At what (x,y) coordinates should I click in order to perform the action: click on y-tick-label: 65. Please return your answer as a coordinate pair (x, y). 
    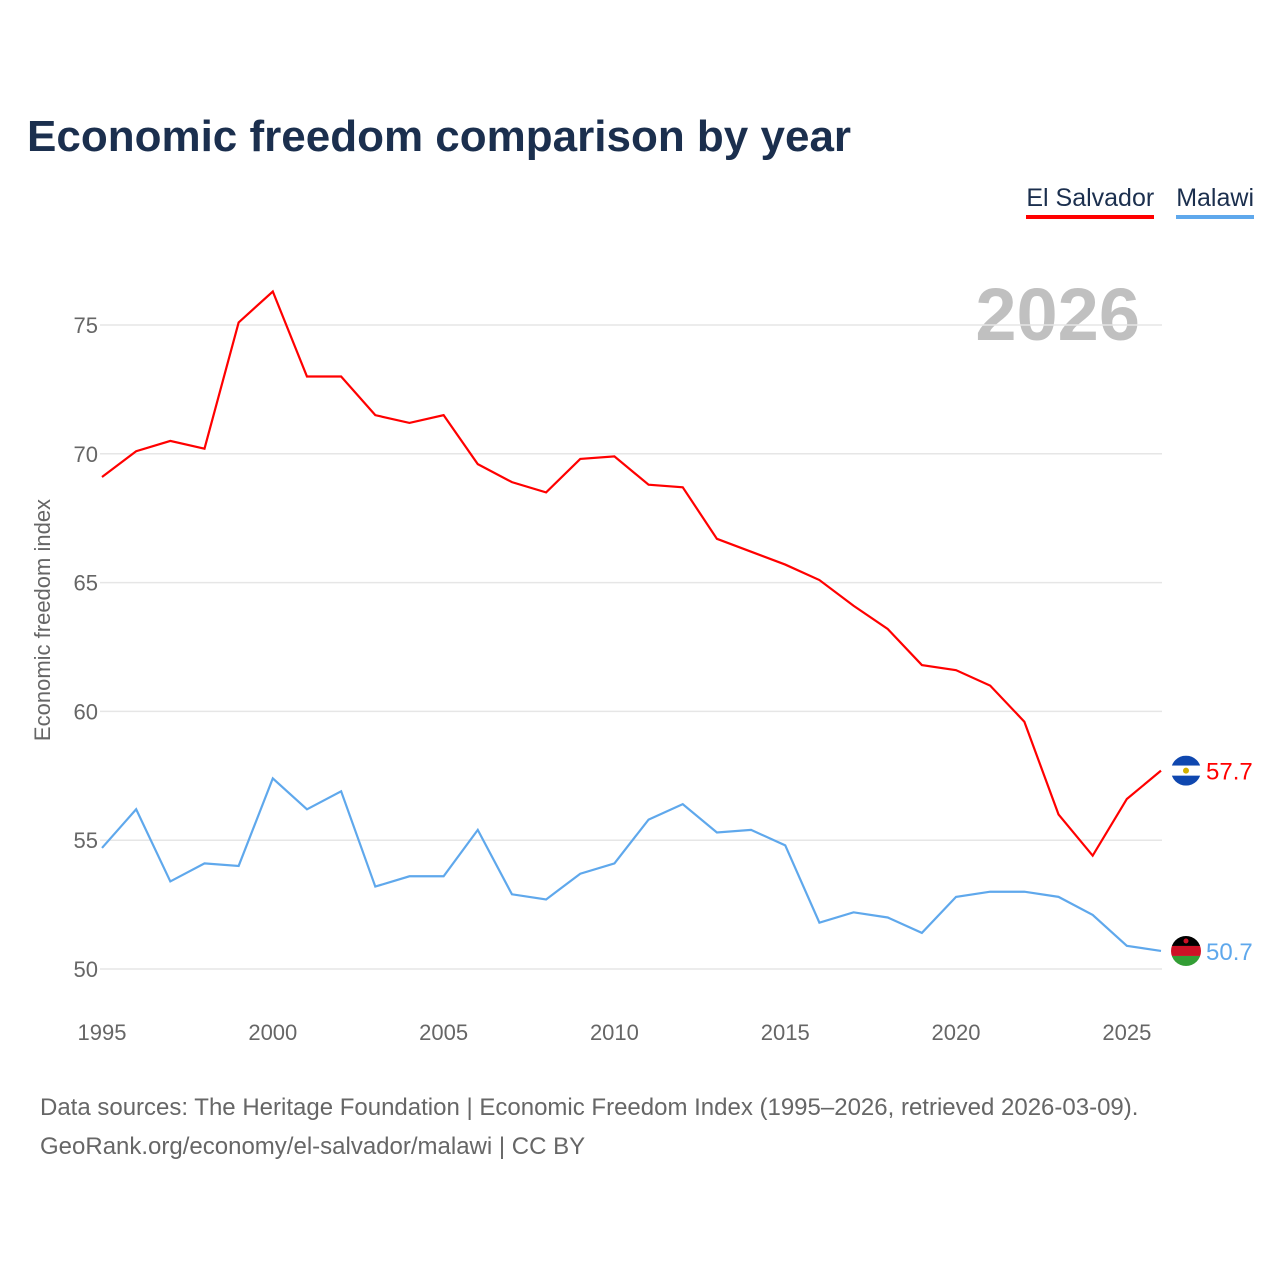
    Looking at the image, I should click on (86, 583).